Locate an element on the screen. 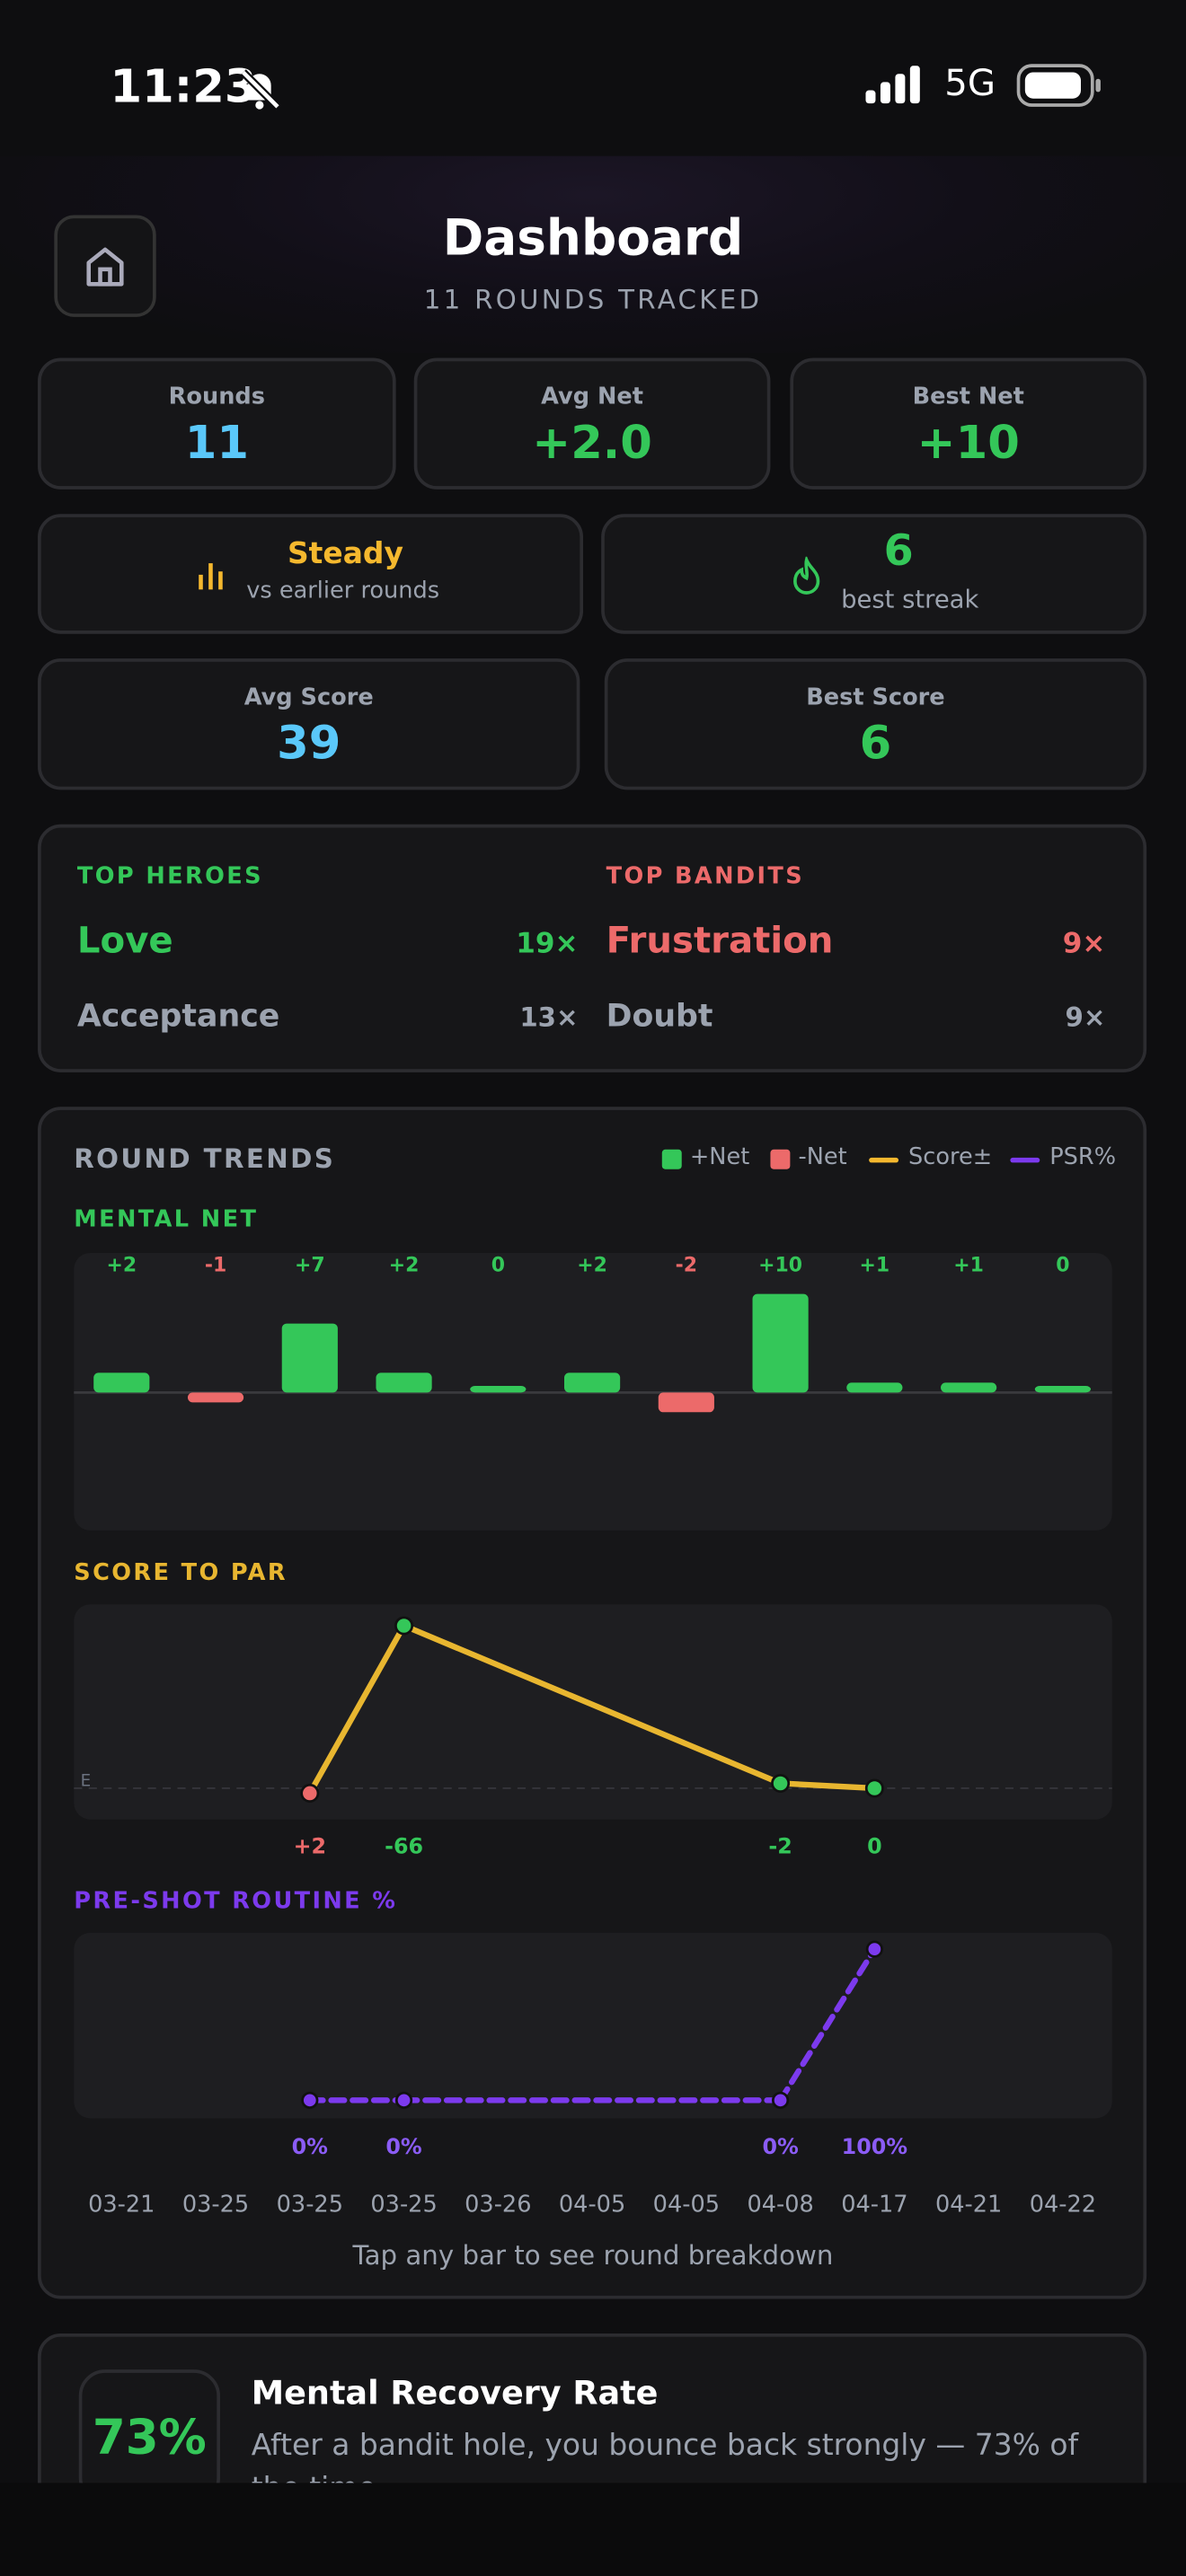 This screenshot has height=2576, width=1186. trend-card: Steady vs earlier rounds is located at coordinates (311, 574).